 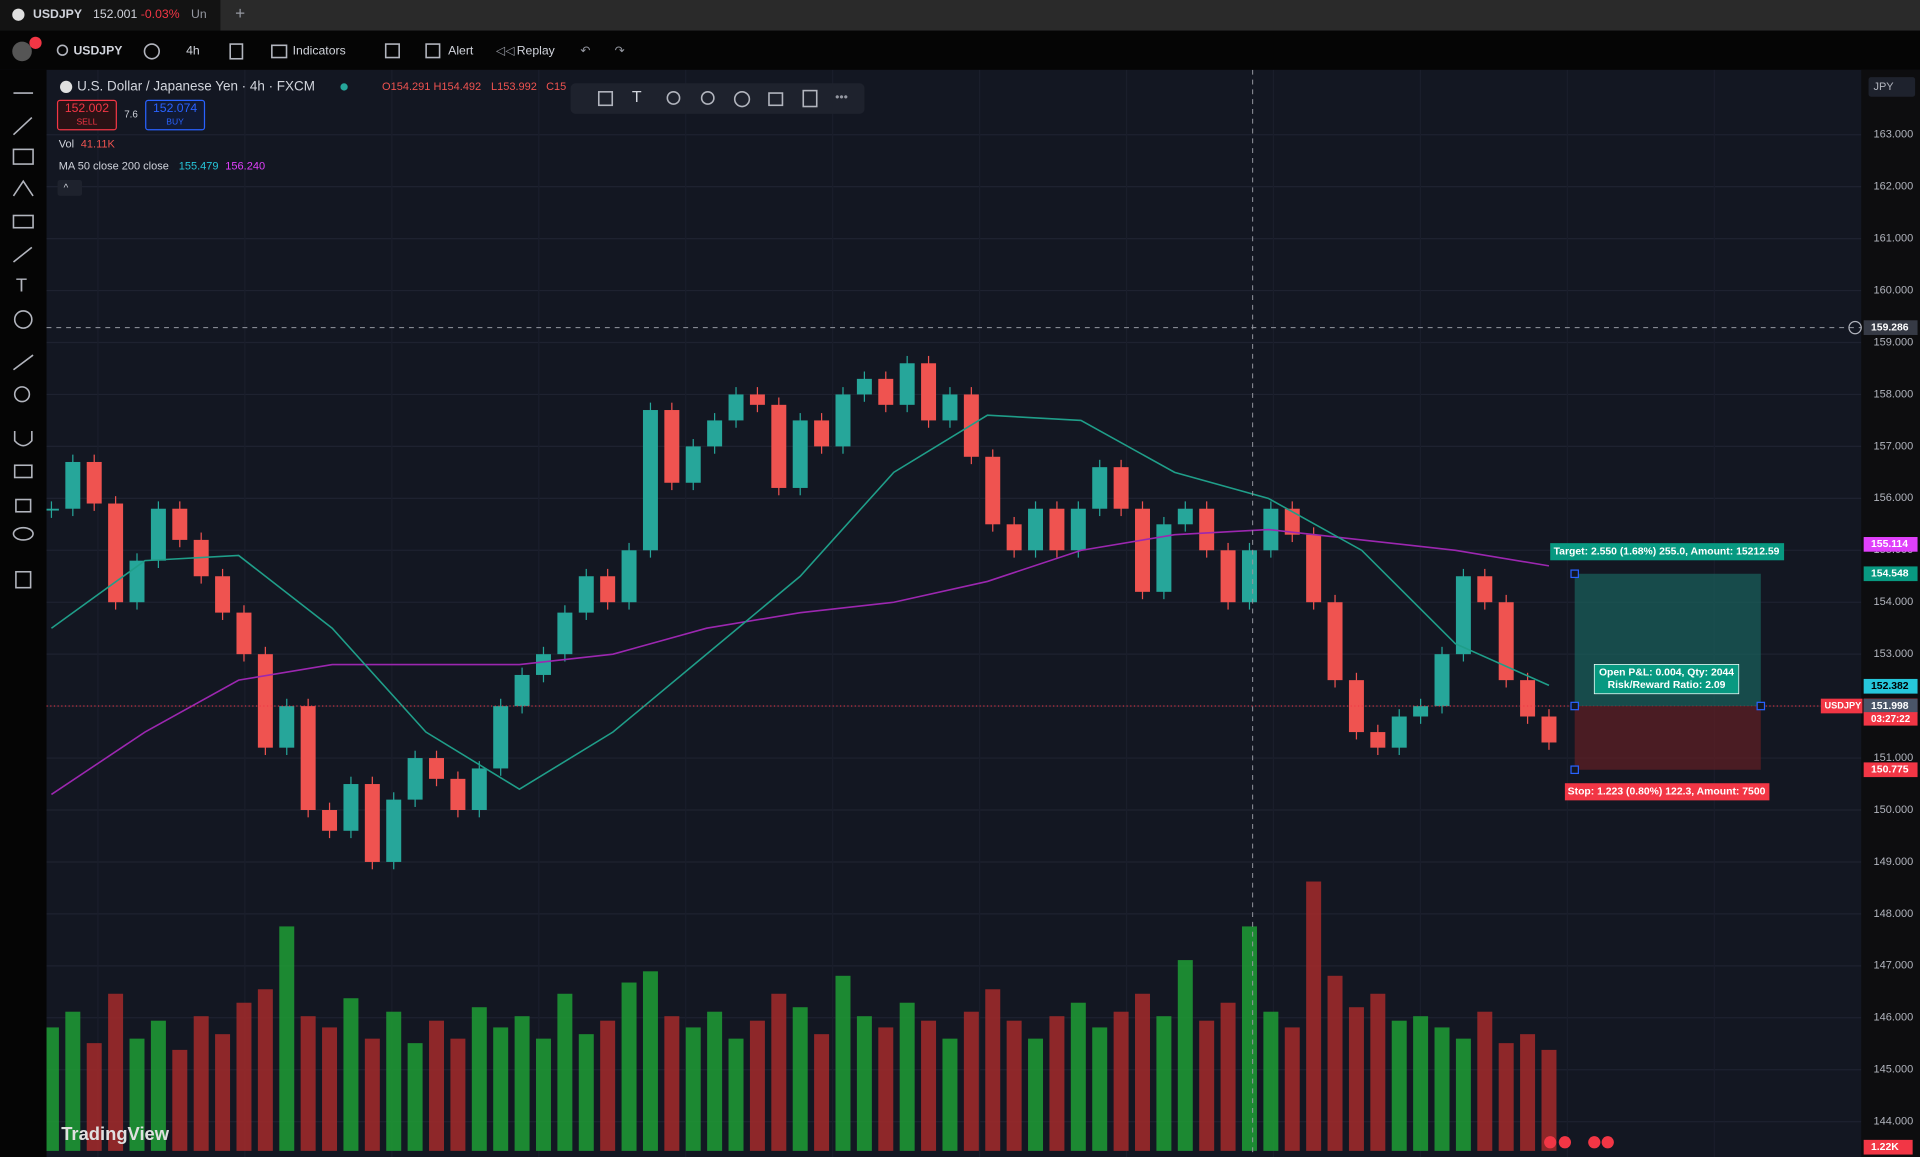 I want to click on y-tick-label: 148.000, so click(x=1893, y=914).